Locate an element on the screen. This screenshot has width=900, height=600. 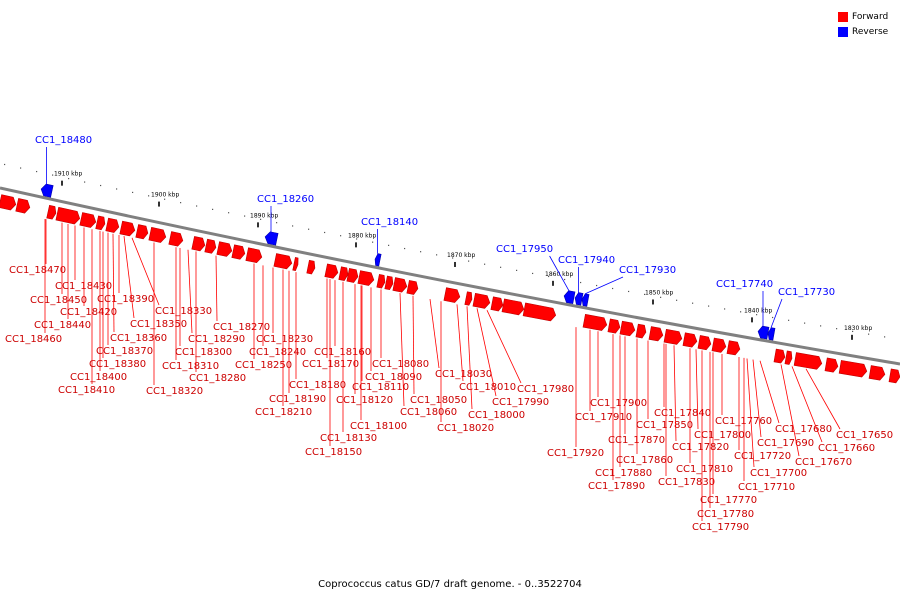
forward-gene-label: CC1_18210 is located at coordinates (283, 412).